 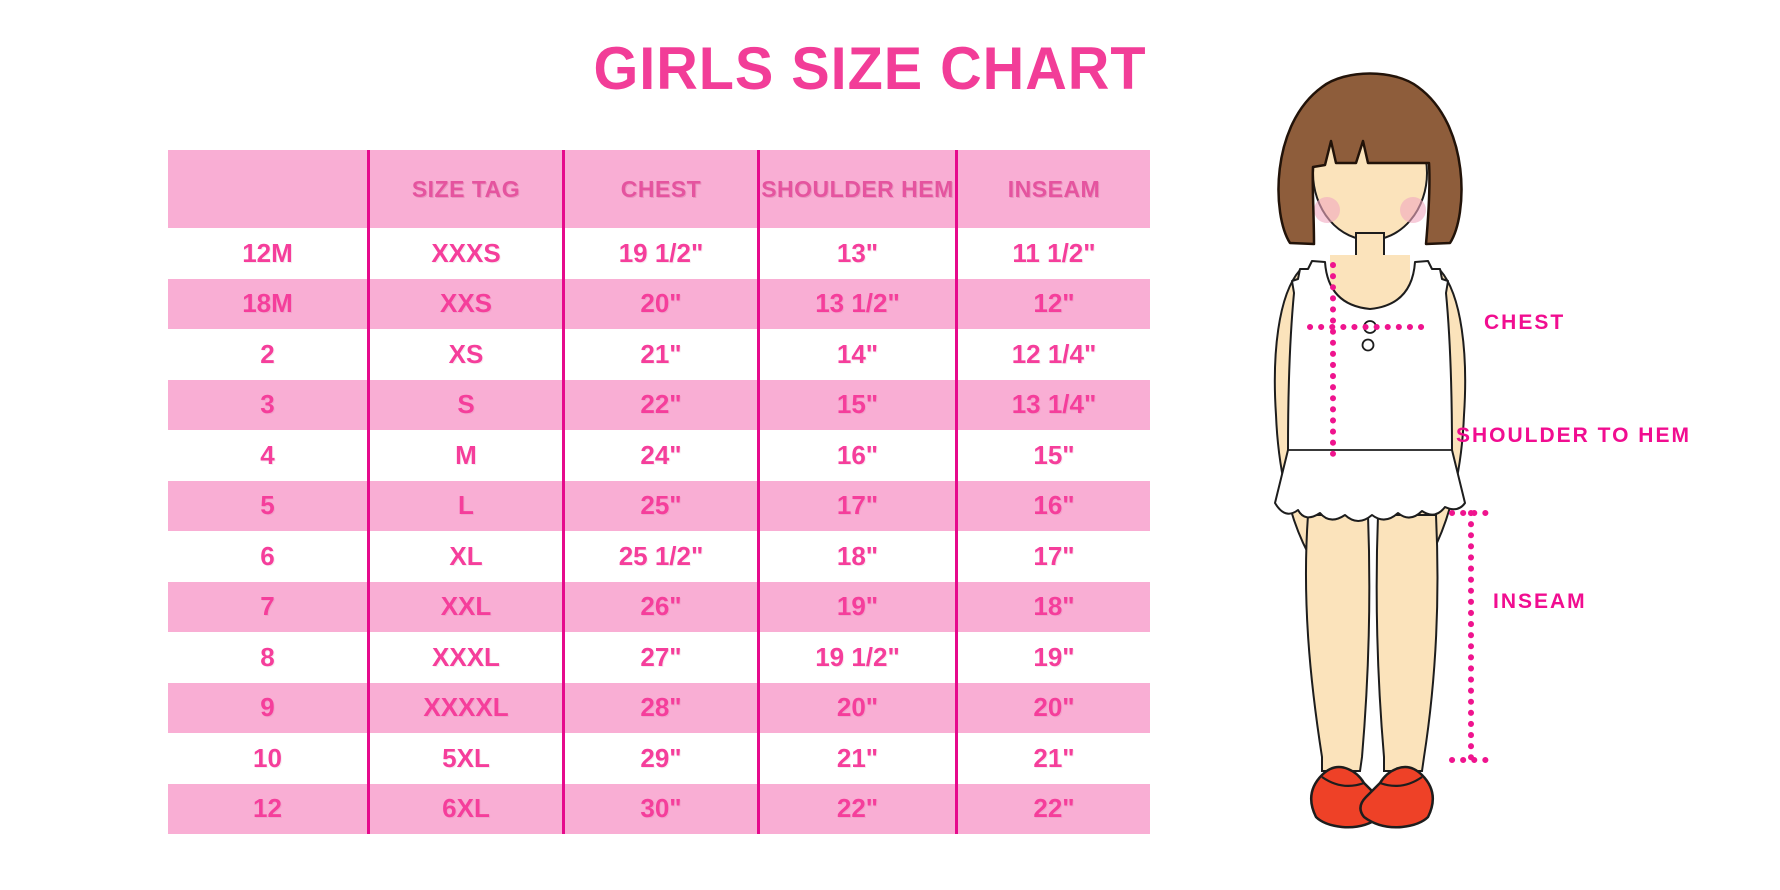 I want to click on table-row: 3 S 22" 15" 13 1/4", so click(x=659, y=404).